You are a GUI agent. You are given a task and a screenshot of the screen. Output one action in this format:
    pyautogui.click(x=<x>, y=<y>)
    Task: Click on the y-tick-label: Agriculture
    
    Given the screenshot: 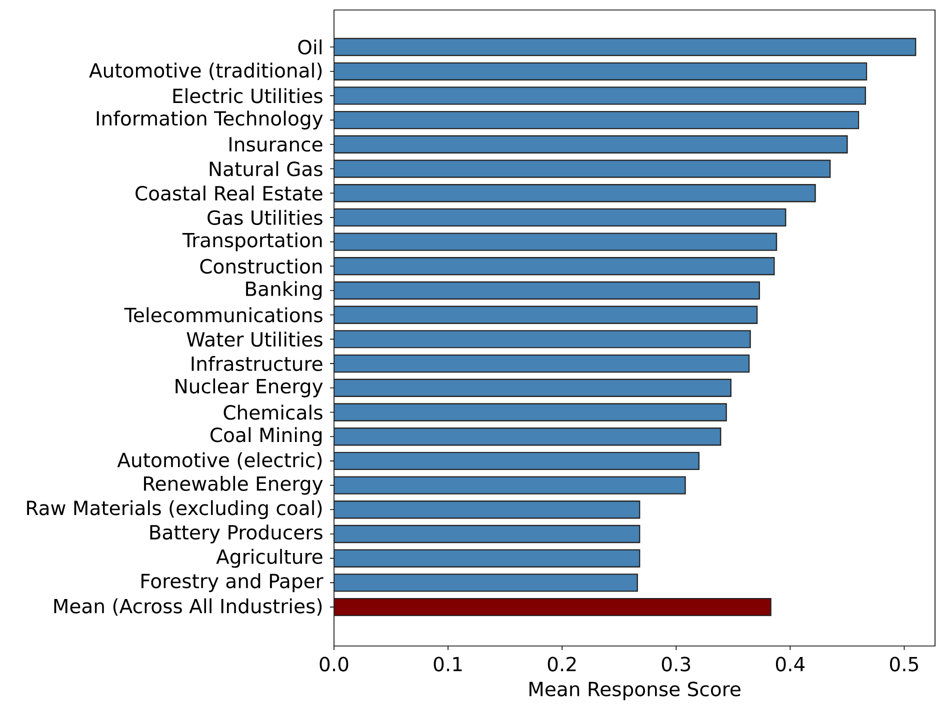 What is the action you would take?
    pyautogui.click(x=269, y=558)
    